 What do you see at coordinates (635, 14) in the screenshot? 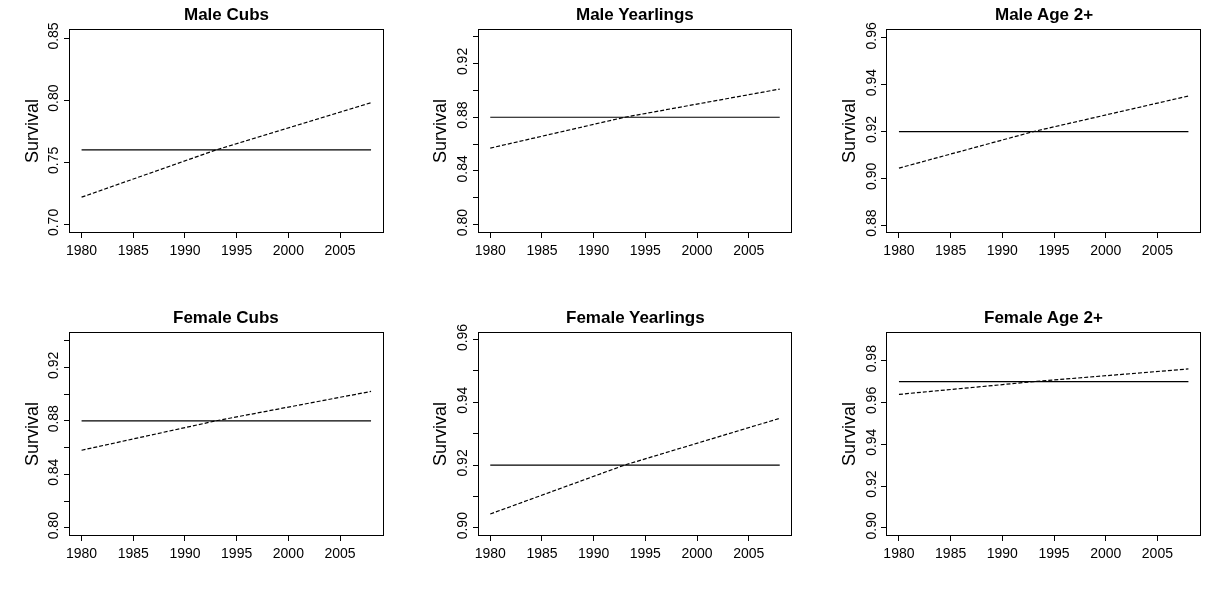
I see `chart-title: Male Yearlings` at bounding box center [635, 14].